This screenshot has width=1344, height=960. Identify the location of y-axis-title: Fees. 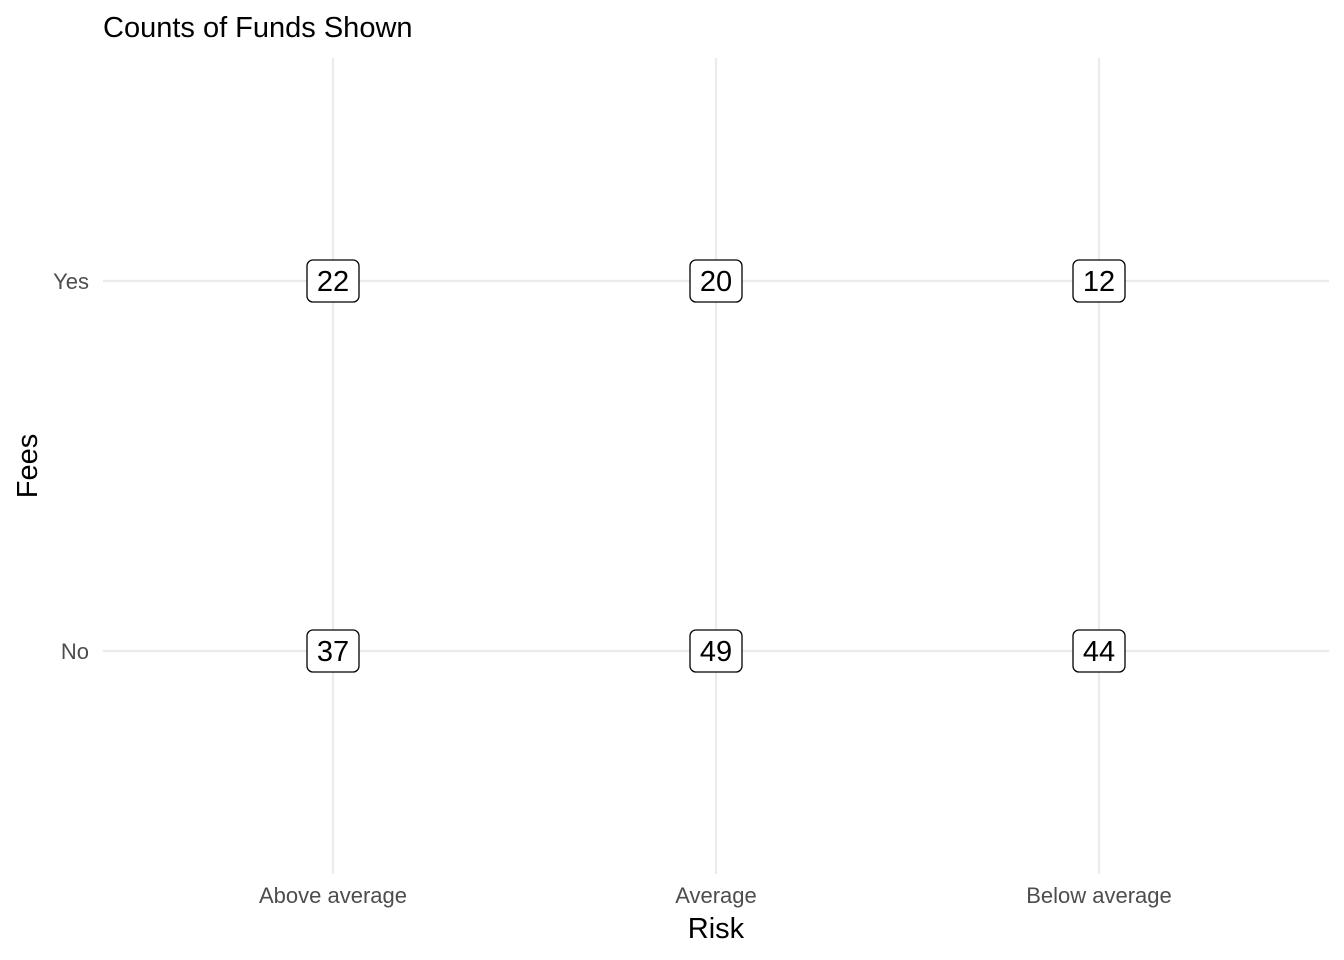
(28, 466).